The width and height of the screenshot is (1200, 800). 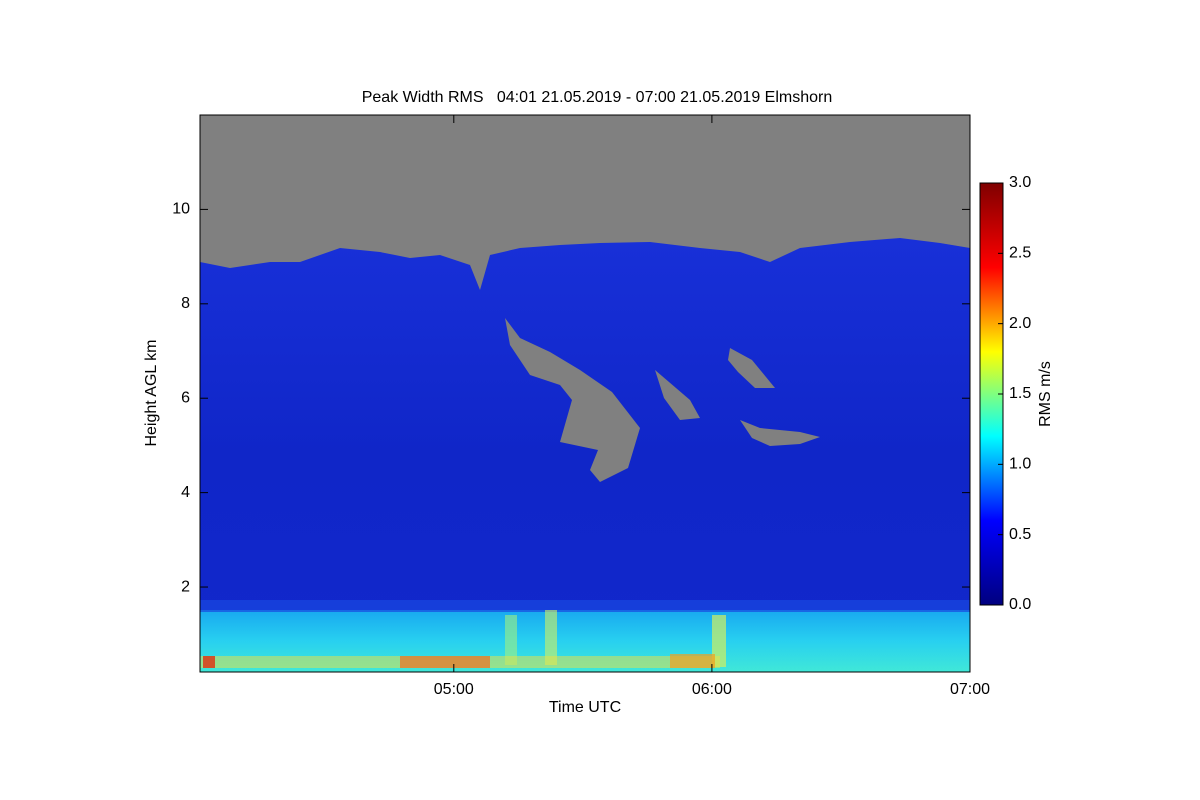 What do you see at coordinates (1020, 464) in the screenshot?
I see `colorbar-tick-label: 1.0` at bounding box center [1020, 464].